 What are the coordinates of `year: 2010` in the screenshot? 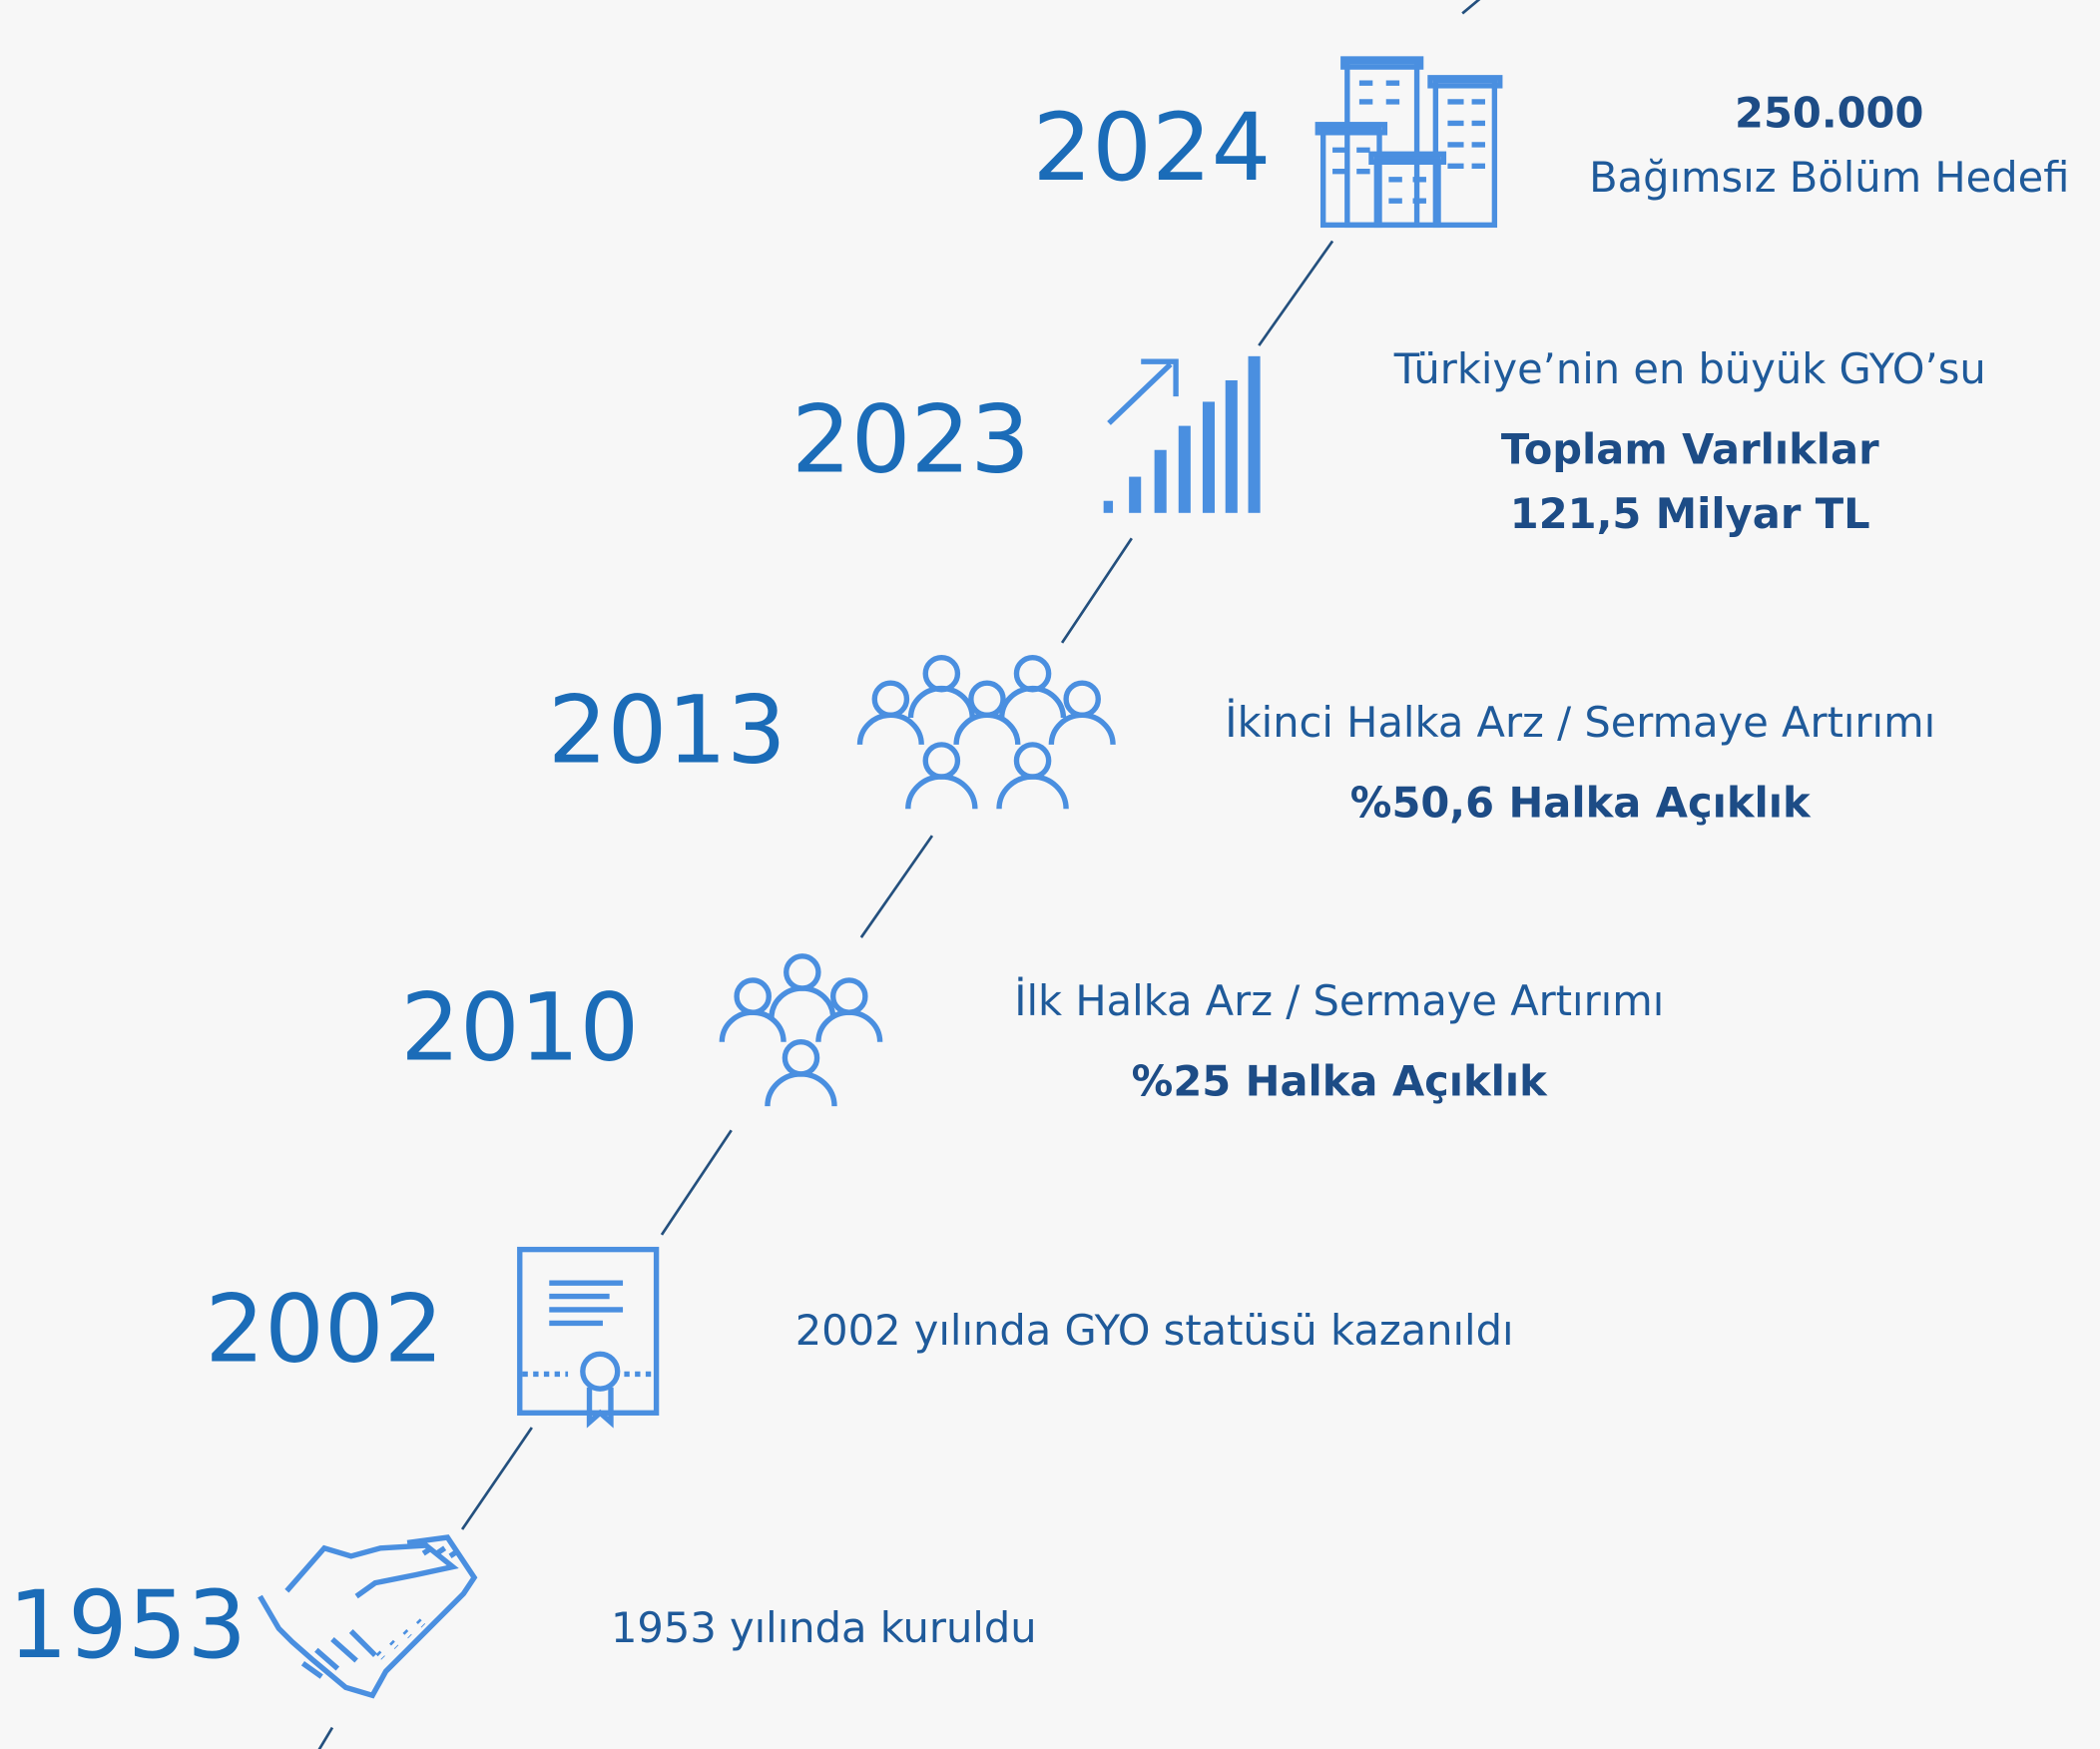 It's located at (519, 1028).